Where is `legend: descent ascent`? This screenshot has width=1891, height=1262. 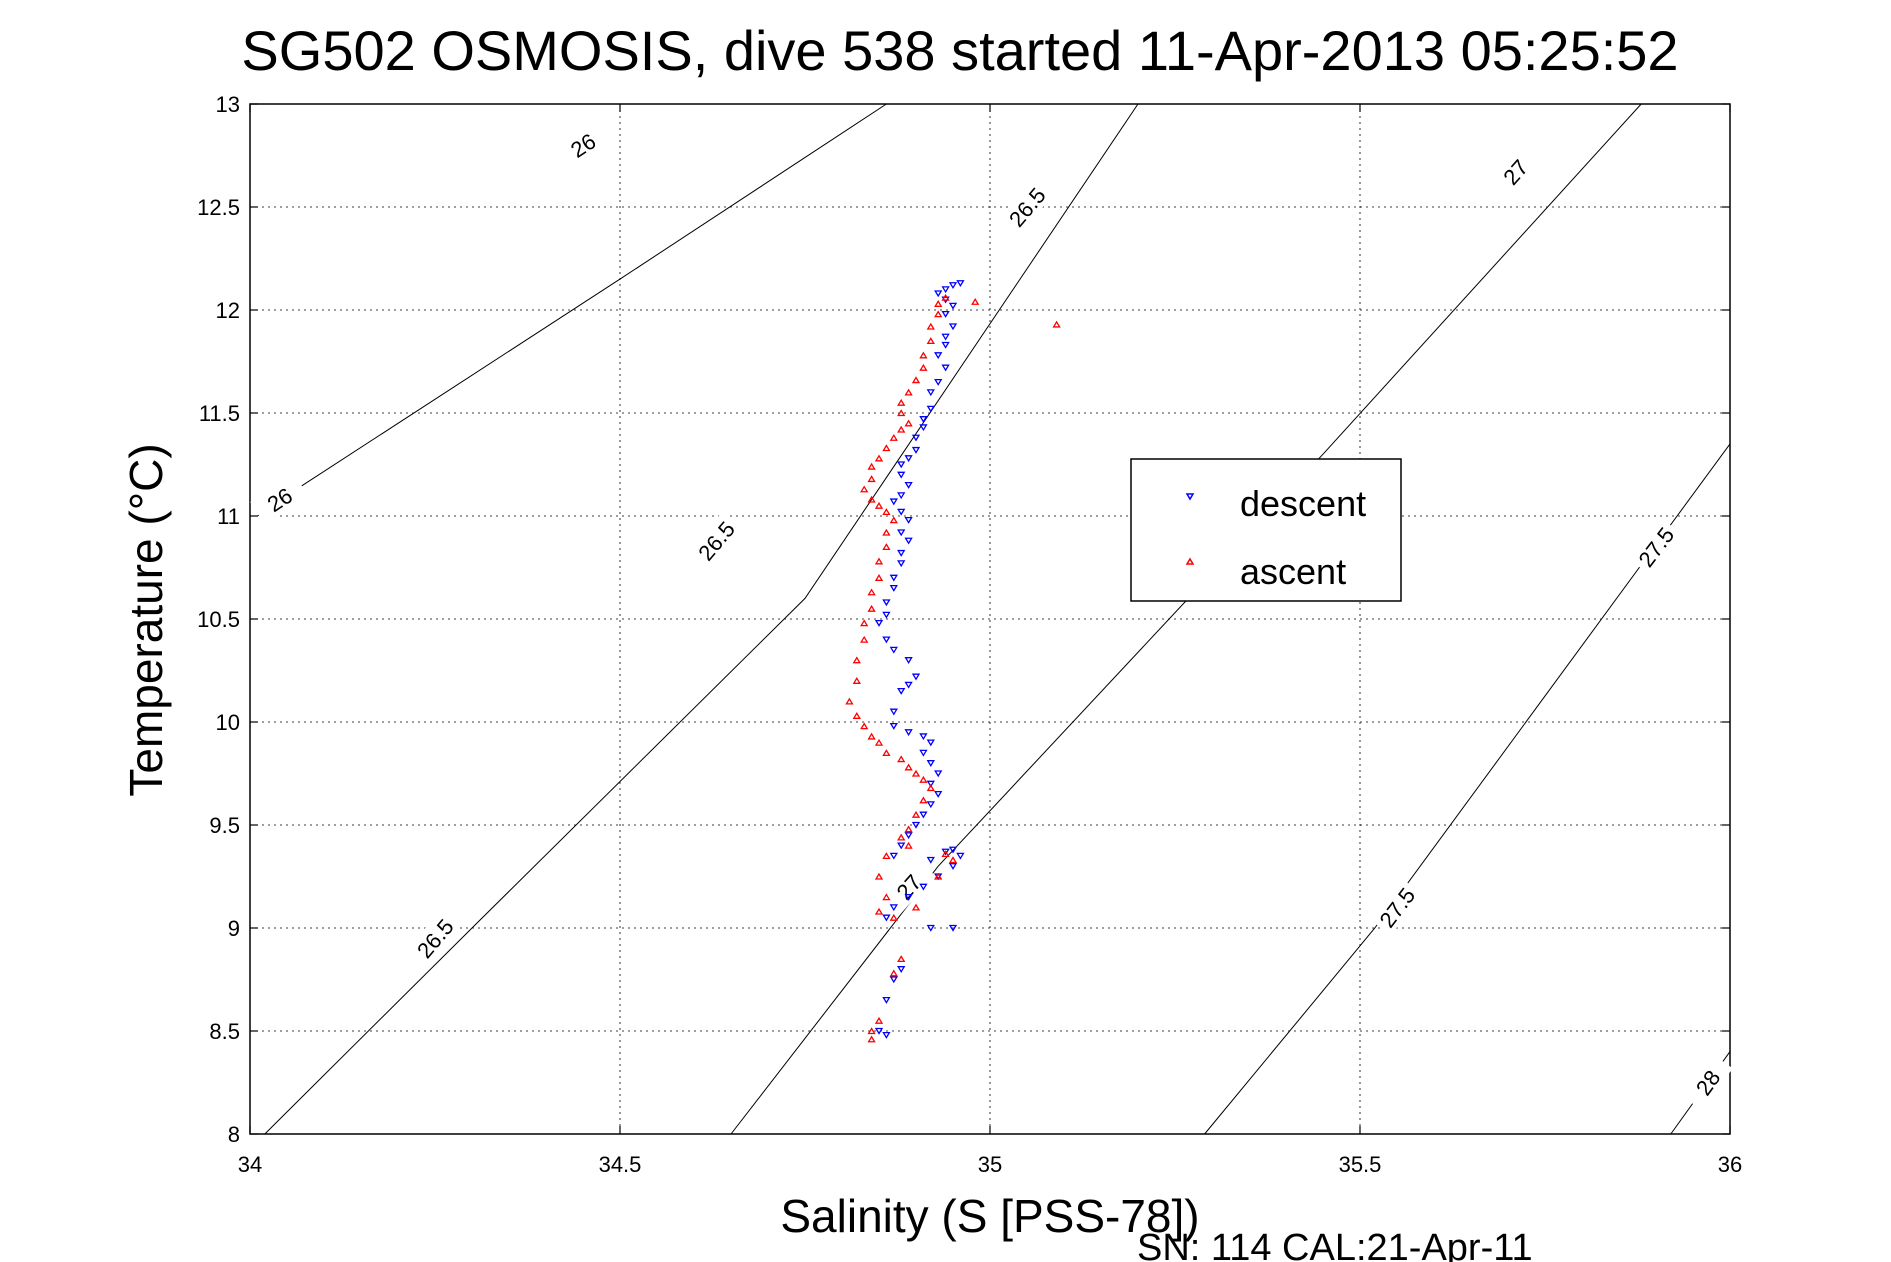
legend: descent ascent is located at coordinates (1266, 530).